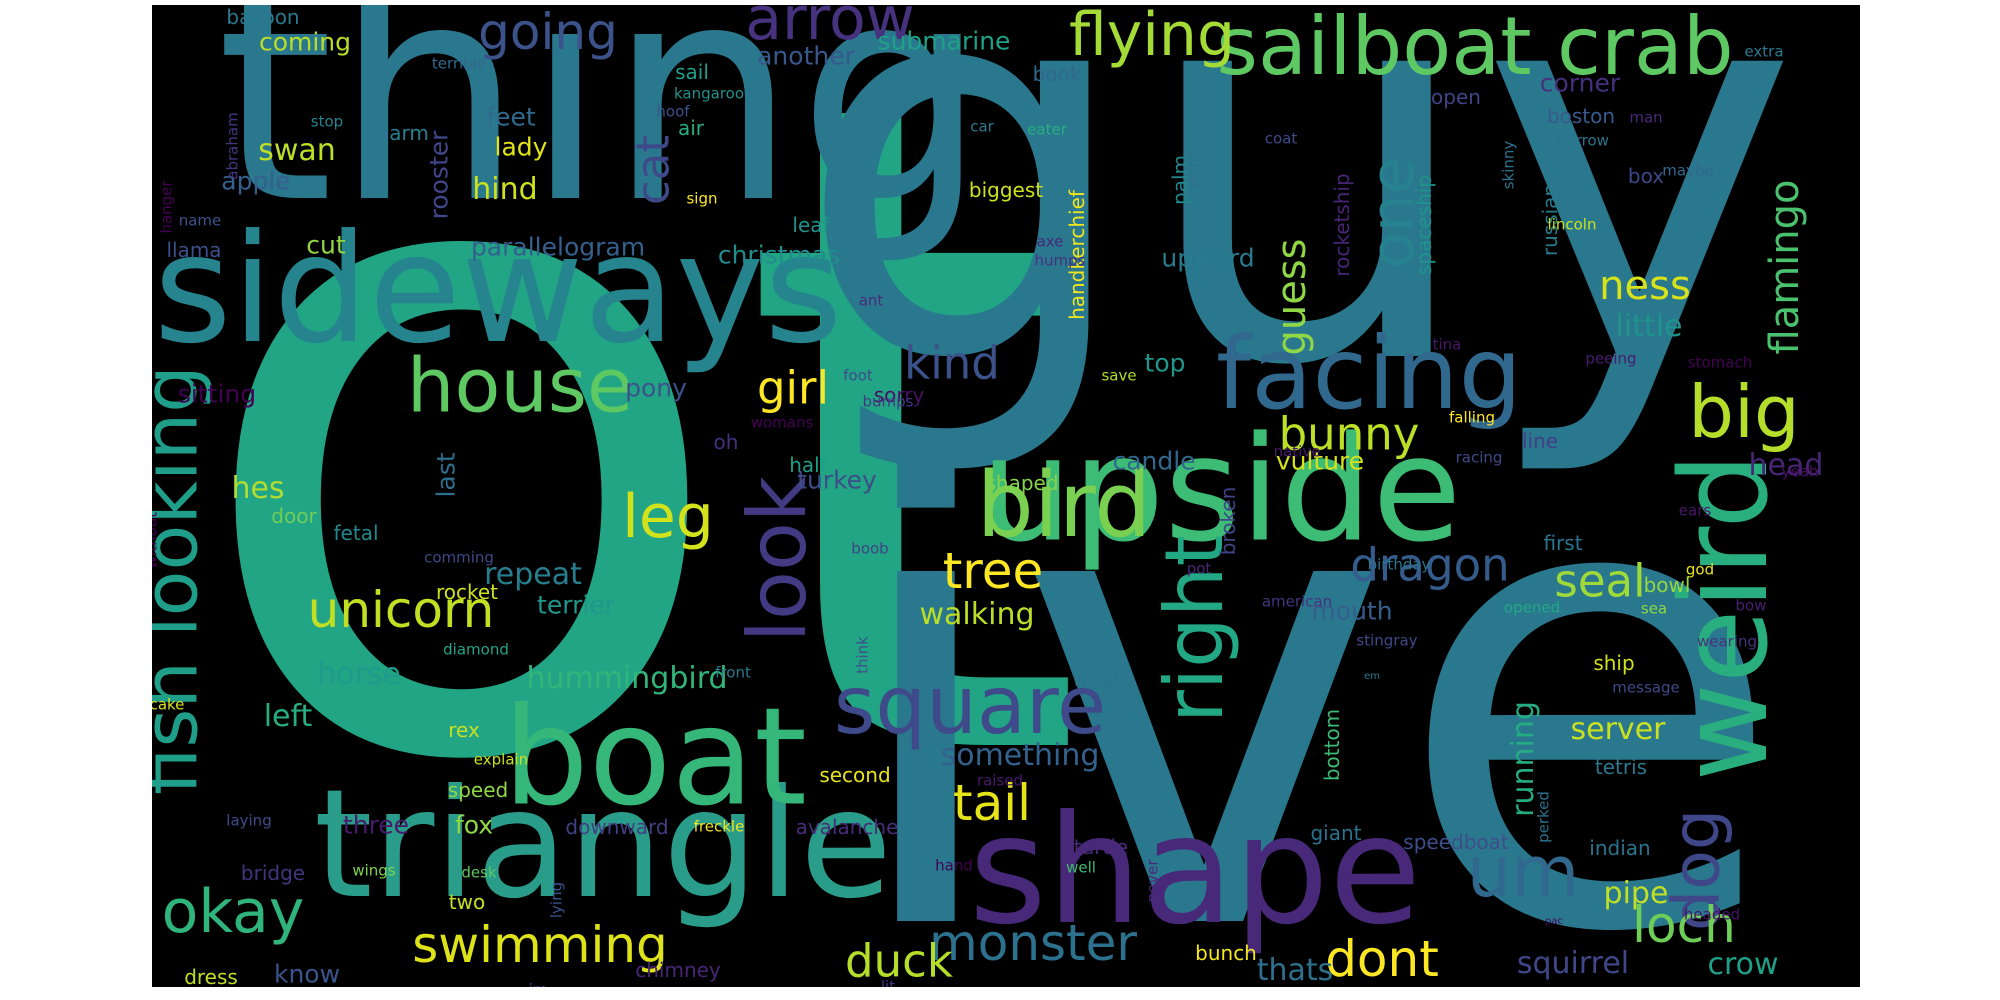 The image size is (2000, 1000). I want to click on word-book: book, so click(1057, 74).